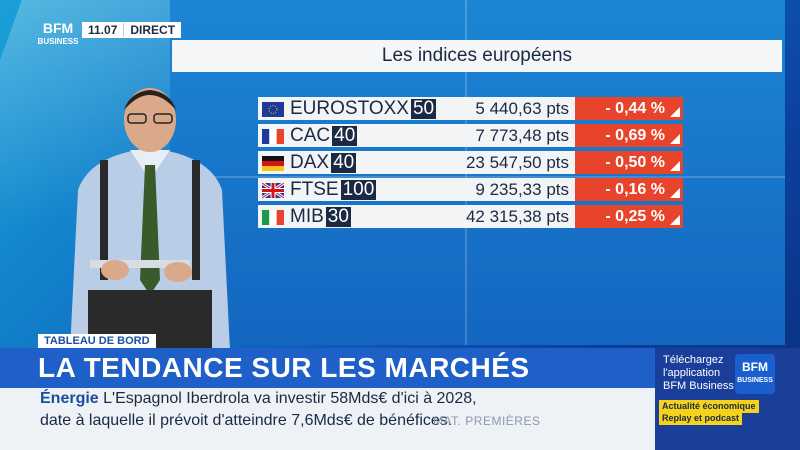 The height and width of the screenshot is (450, 800). What do you see at coordinates (314, 189) in the screenshot?
I see `index-name: FTSE` at bounding box center [314, 189].